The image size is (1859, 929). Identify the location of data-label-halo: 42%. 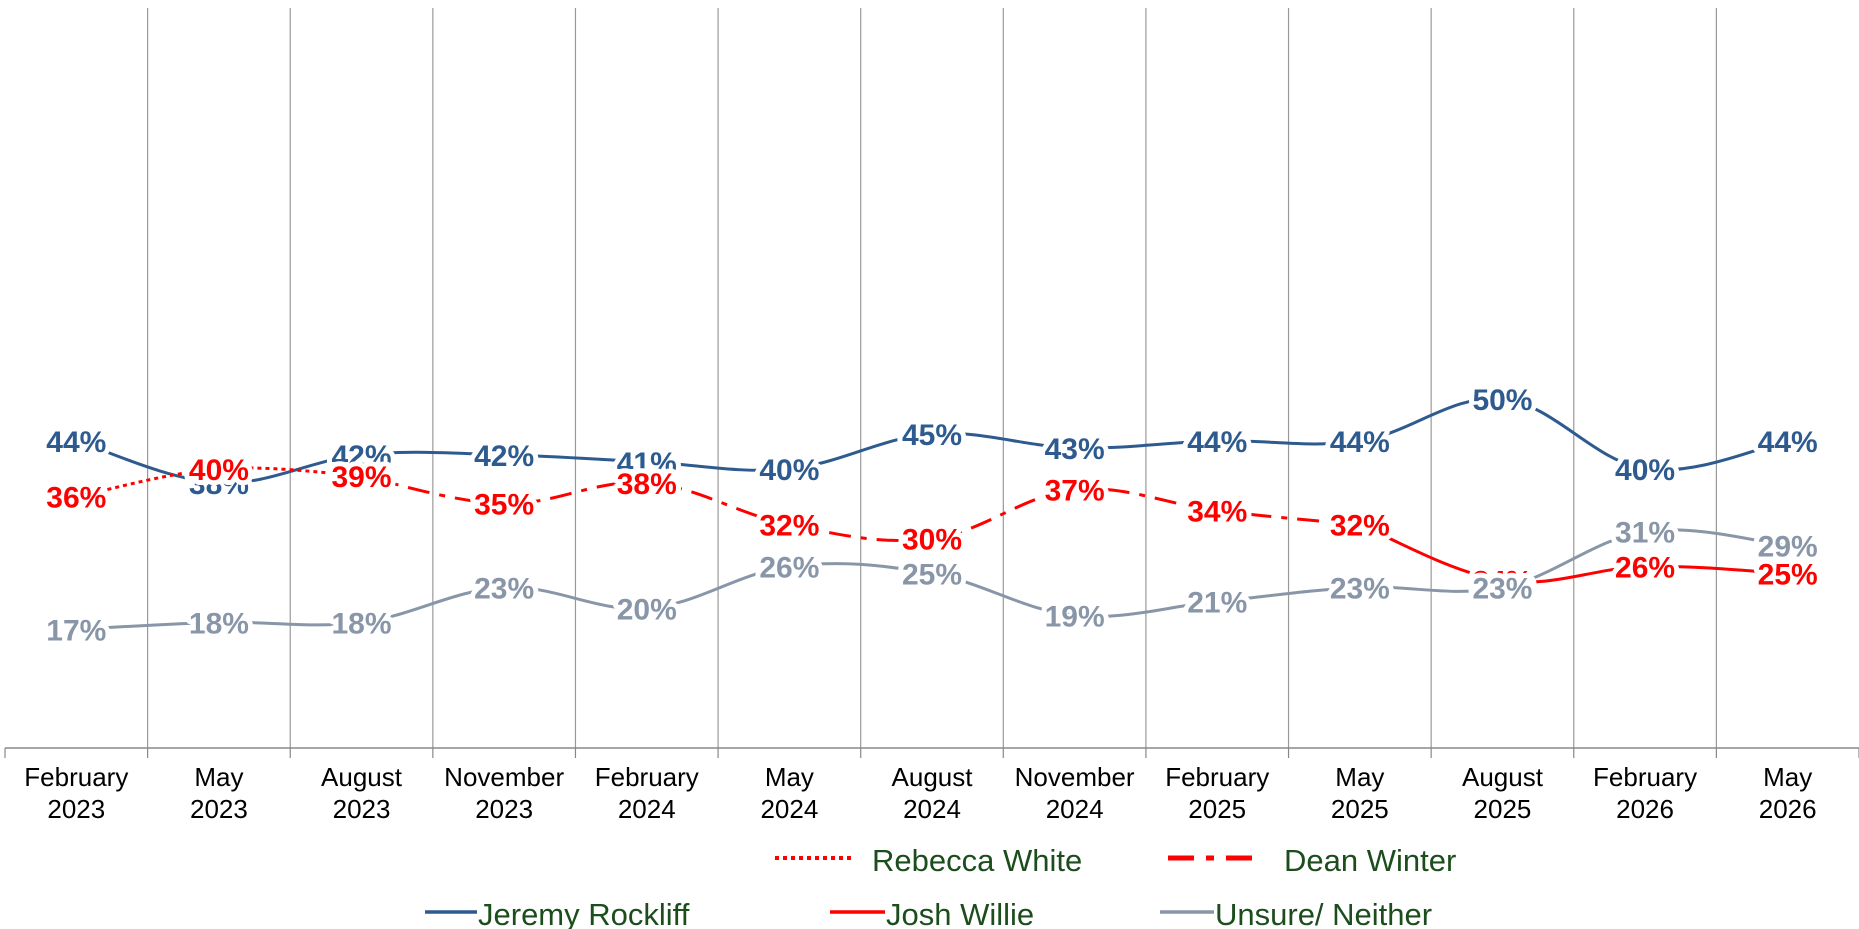
(504, 456).